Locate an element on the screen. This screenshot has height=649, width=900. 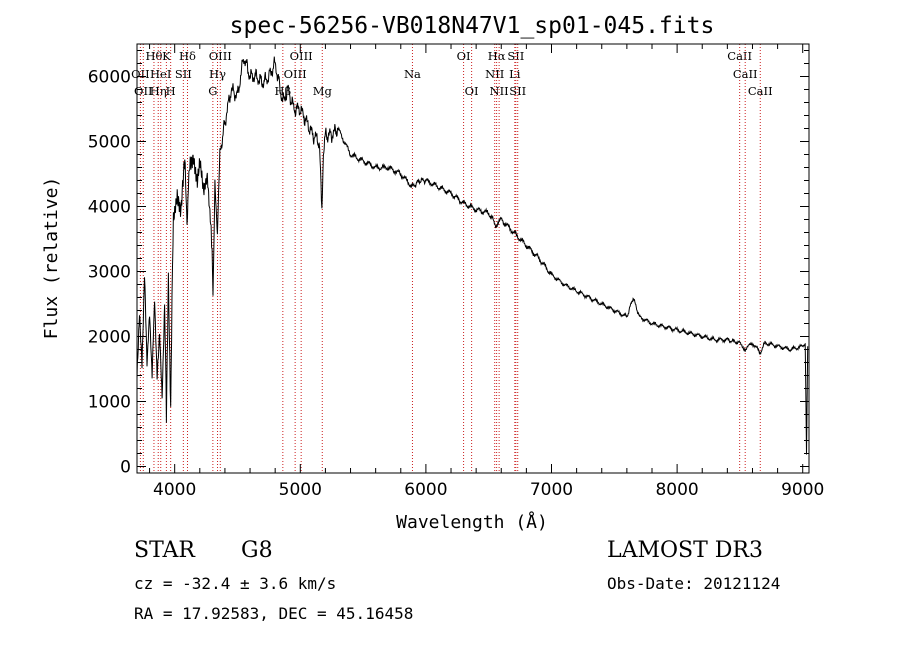
y-axis-label: Flux (relative) is located at coordinates (51, 258).